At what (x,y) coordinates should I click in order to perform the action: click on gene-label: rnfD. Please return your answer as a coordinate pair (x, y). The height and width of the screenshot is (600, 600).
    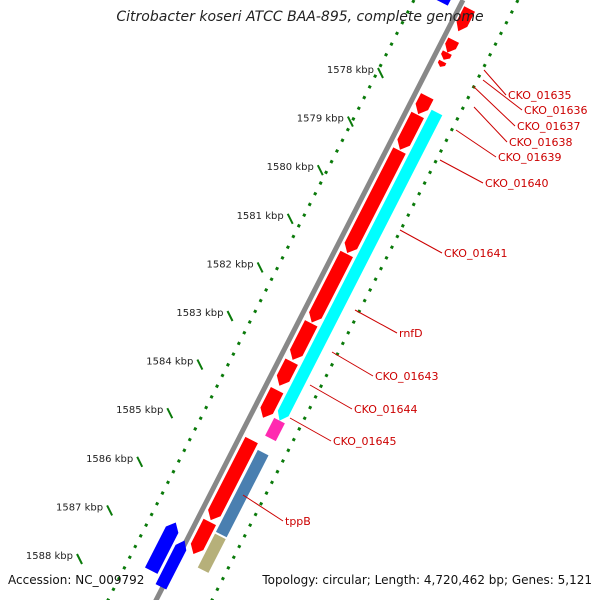
    Looking at the image, I should click on (411, 333).